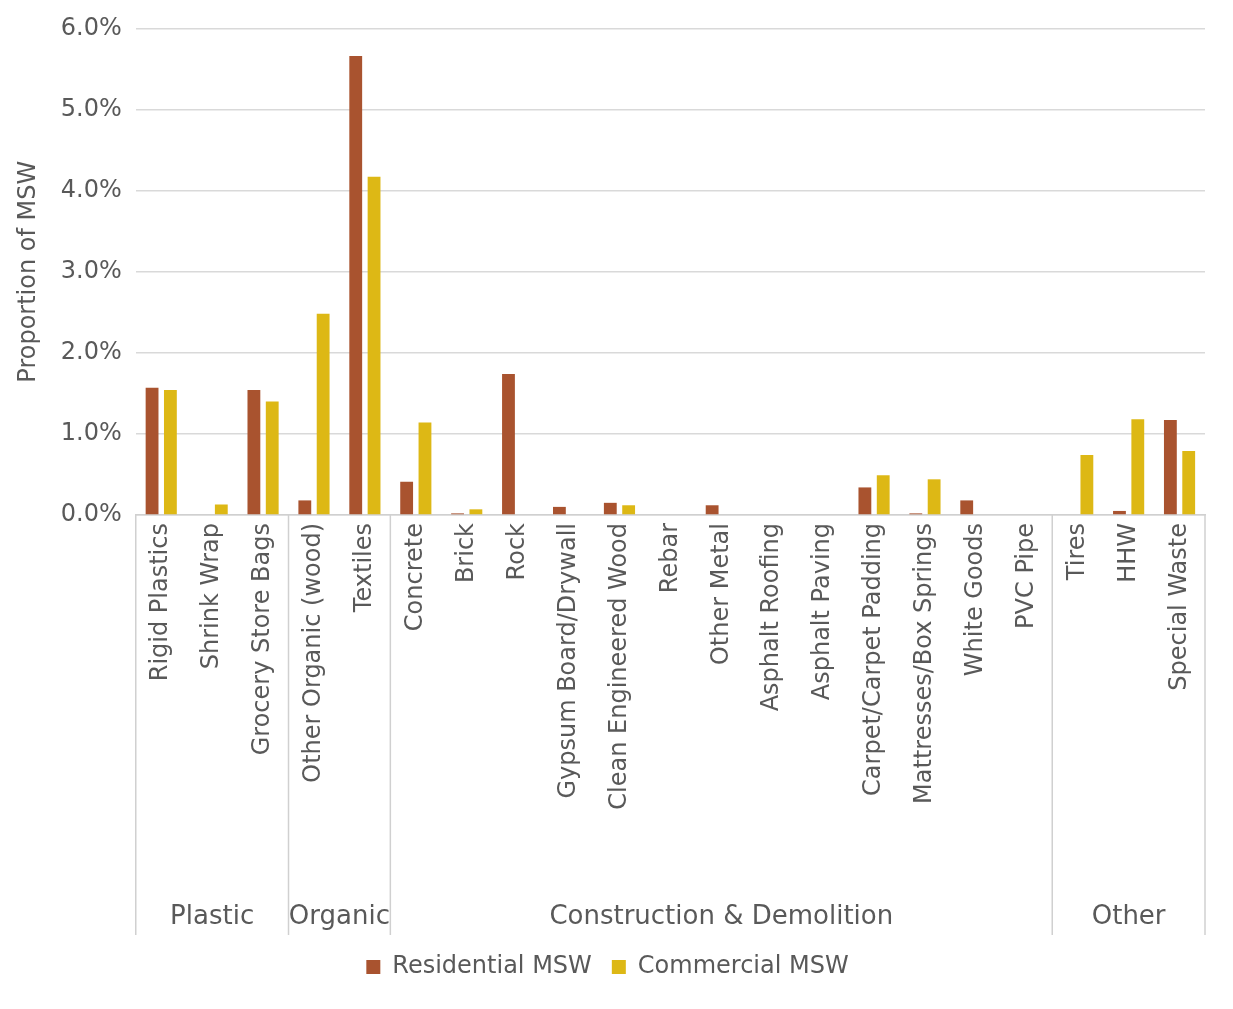  What do you see at coordinates (1177, 607) in the screenshot?
I see `x-tick-label: Special Waste` at bounding box center [1177, 607].